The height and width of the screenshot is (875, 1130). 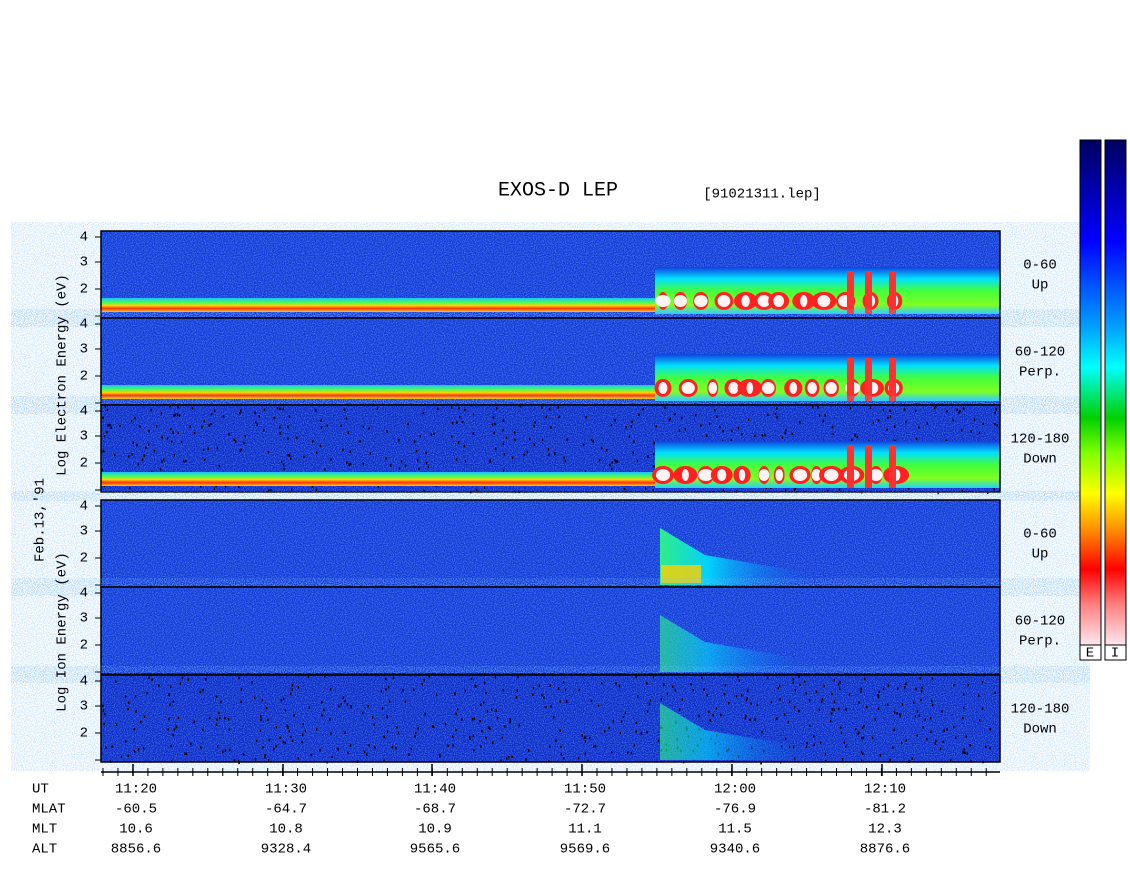 I want to click on row-value: 8876.6, so click(x=885, y=850).